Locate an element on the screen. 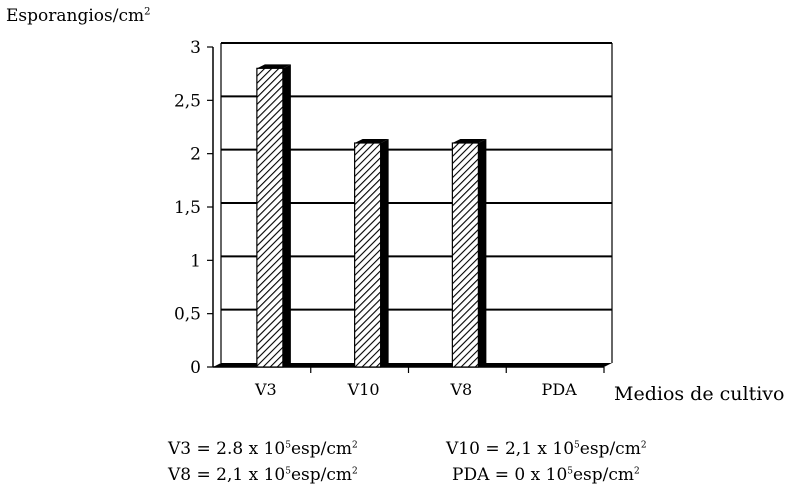  x-tick-label: V3 is located at coordinates (265, 389).